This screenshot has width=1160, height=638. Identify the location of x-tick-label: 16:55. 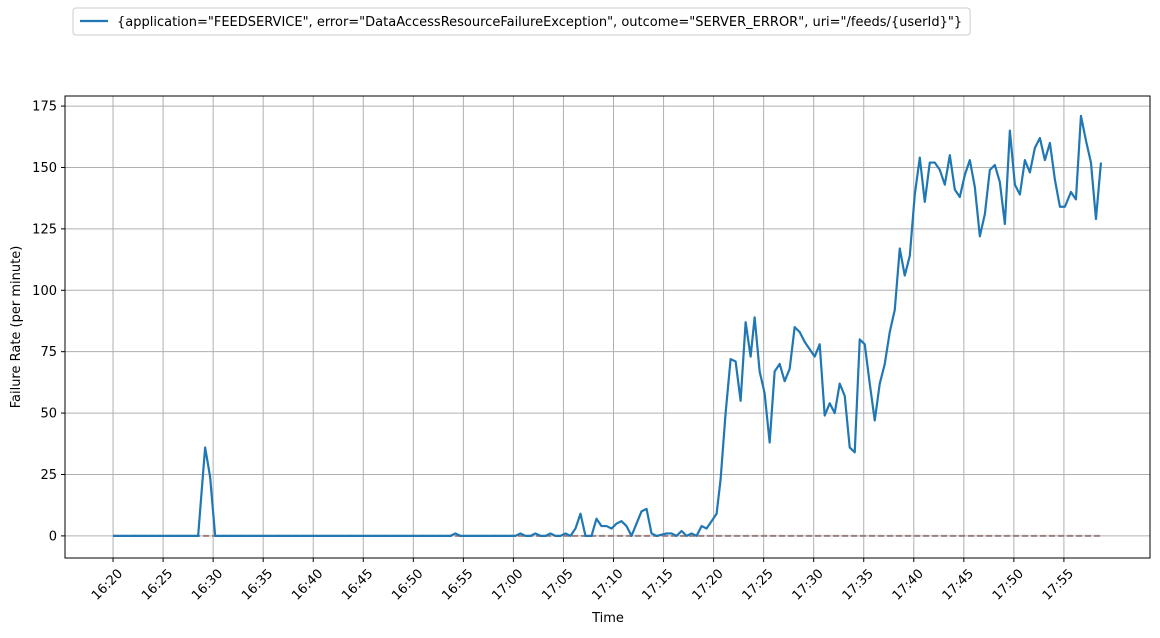
(457, 584).